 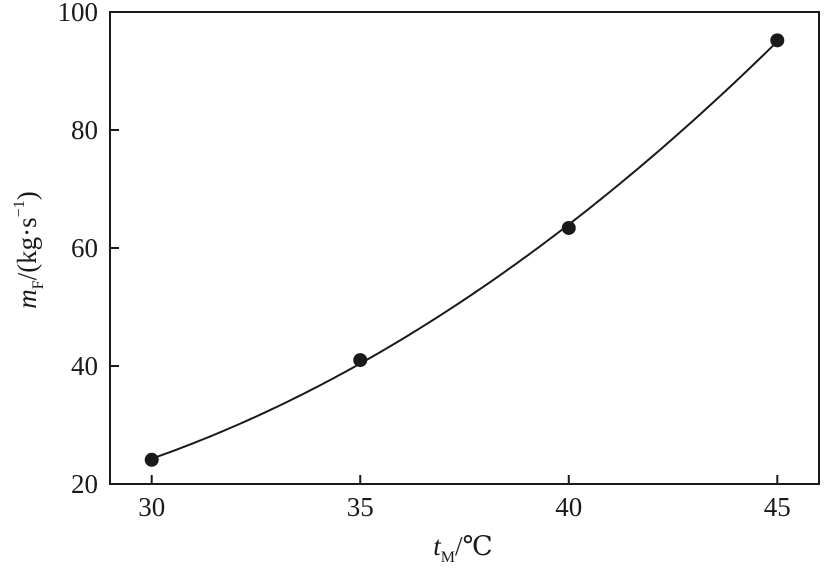 I want to click on x-axis-label: tM/℃, so click(x=462, y=547).